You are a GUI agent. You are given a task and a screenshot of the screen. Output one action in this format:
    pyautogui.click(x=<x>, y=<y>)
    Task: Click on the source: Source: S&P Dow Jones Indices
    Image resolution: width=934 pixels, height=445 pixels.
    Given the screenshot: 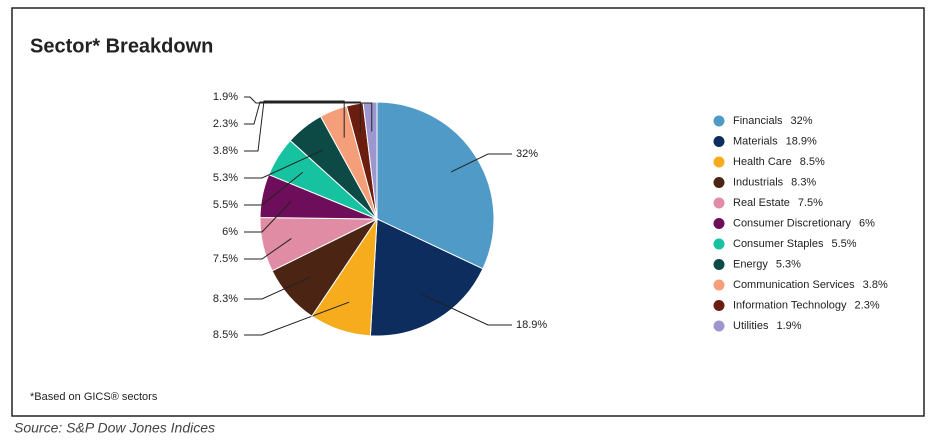 What is the action you would take?
    pyautogui.click(x=114, y=428)
    